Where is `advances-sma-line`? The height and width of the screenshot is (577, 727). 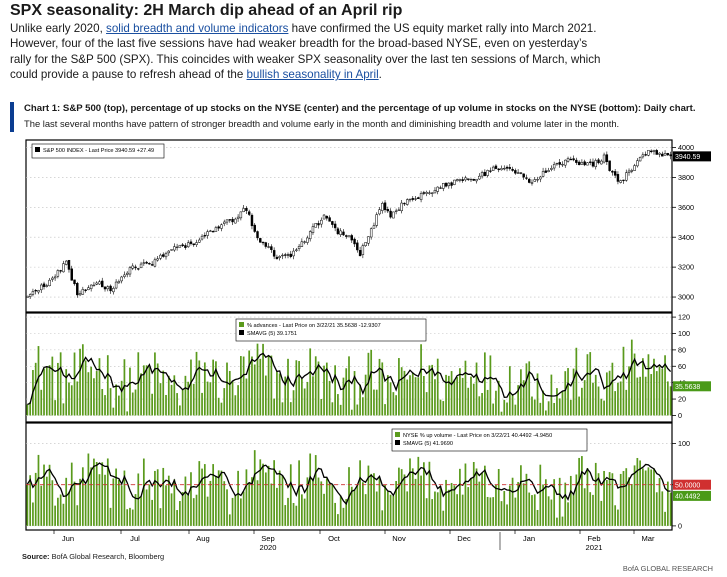 advances-sma-line is located at coordinates (349, 379).